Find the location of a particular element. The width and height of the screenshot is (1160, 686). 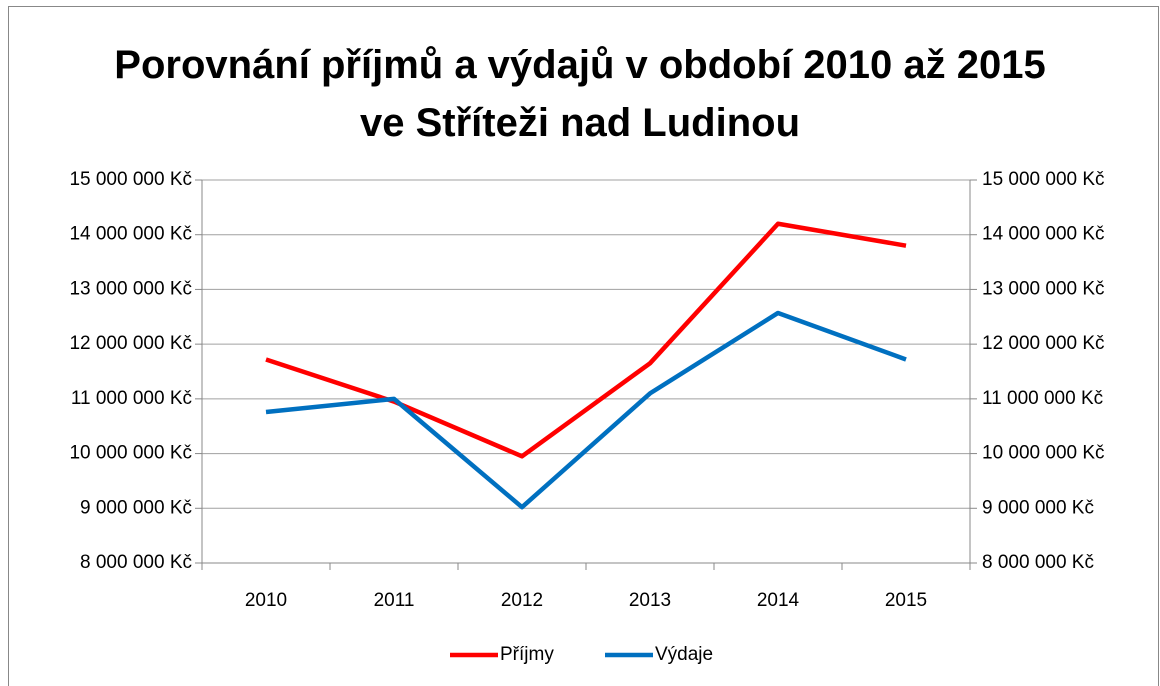

y2-tick-label: 10 000 000 Kč is located at coordinates (1043, 453).